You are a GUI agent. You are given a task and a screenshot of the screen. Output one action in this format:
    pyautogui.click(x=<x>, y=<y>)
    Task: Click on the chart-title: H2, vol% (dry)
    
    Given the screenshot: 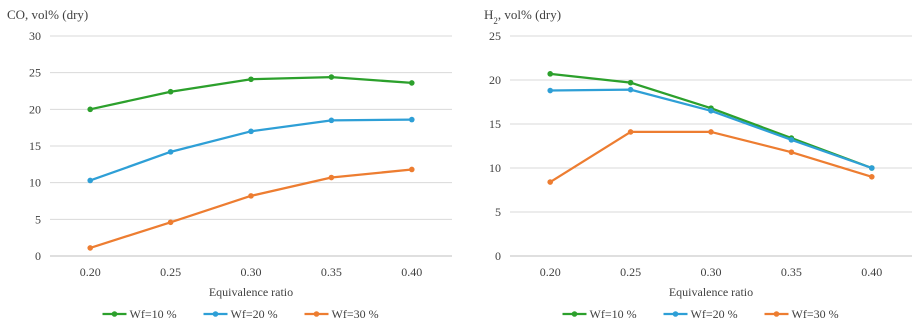 What is the action you would take?
    pyautogui.click(x=522, y=16)
    